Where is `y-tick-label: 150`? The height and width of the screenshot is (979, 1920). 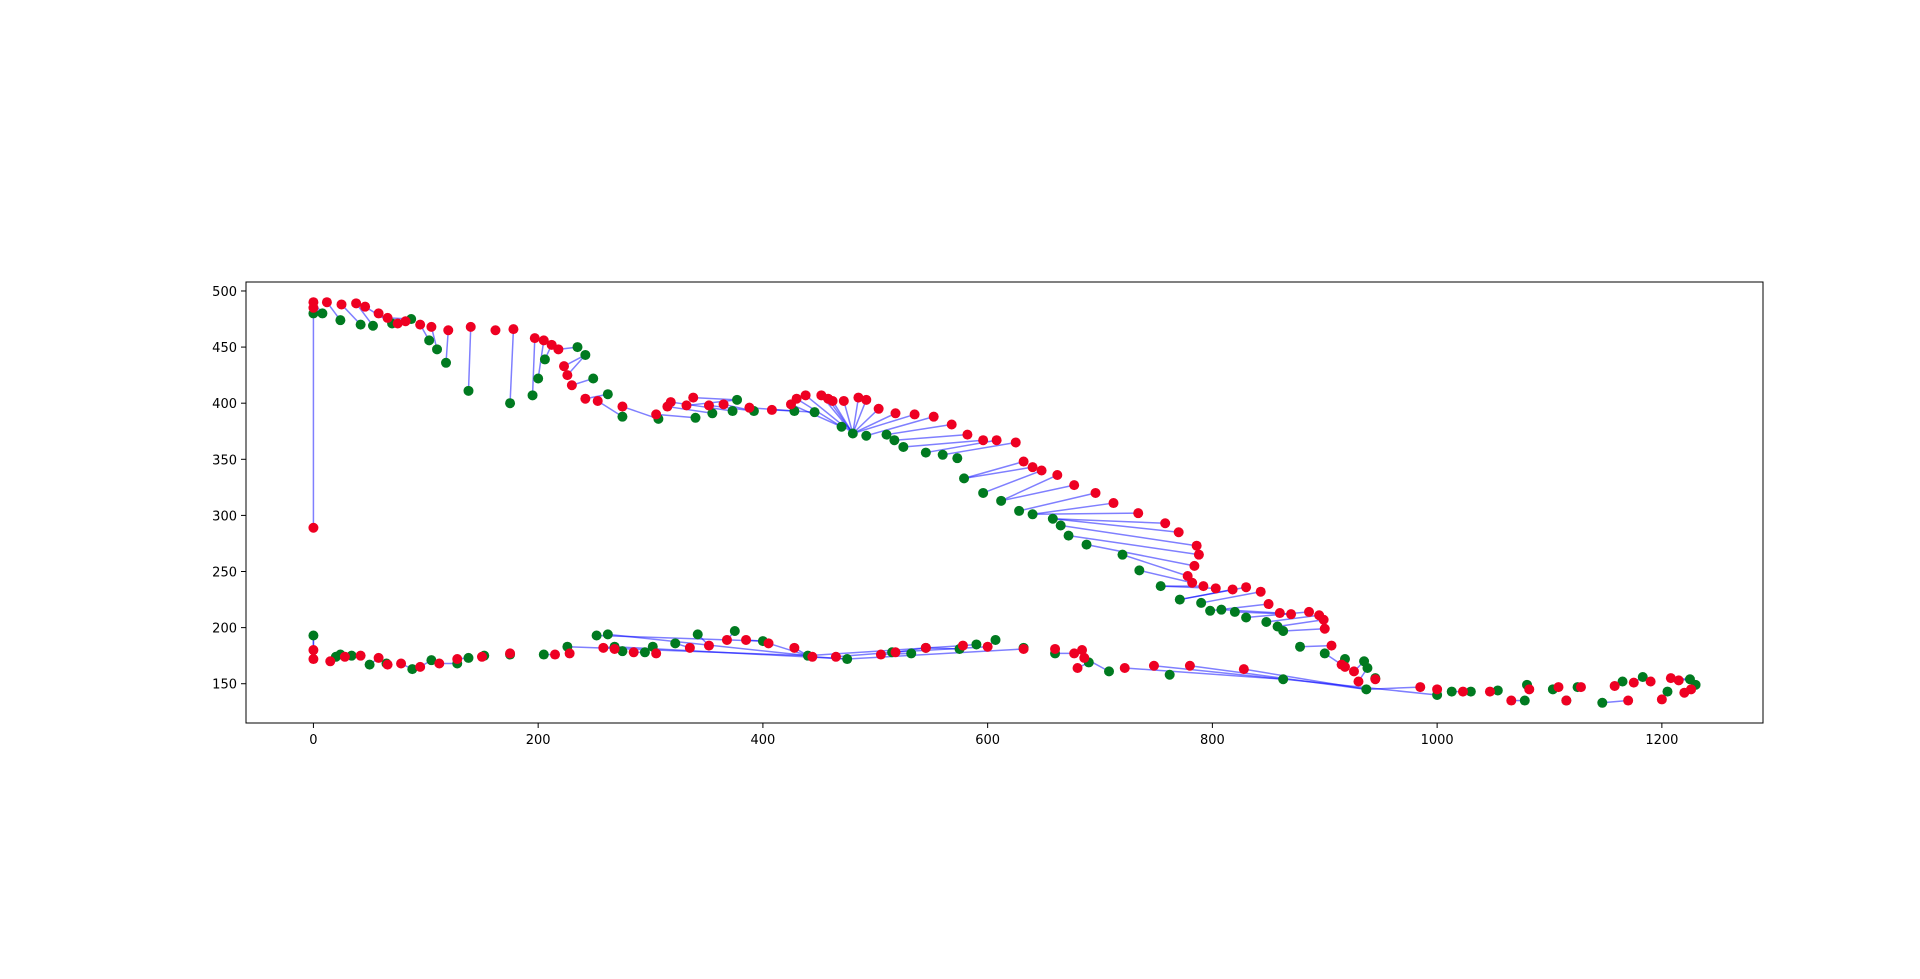 y-tick-label: 150 is located at coordinates (224, 685).